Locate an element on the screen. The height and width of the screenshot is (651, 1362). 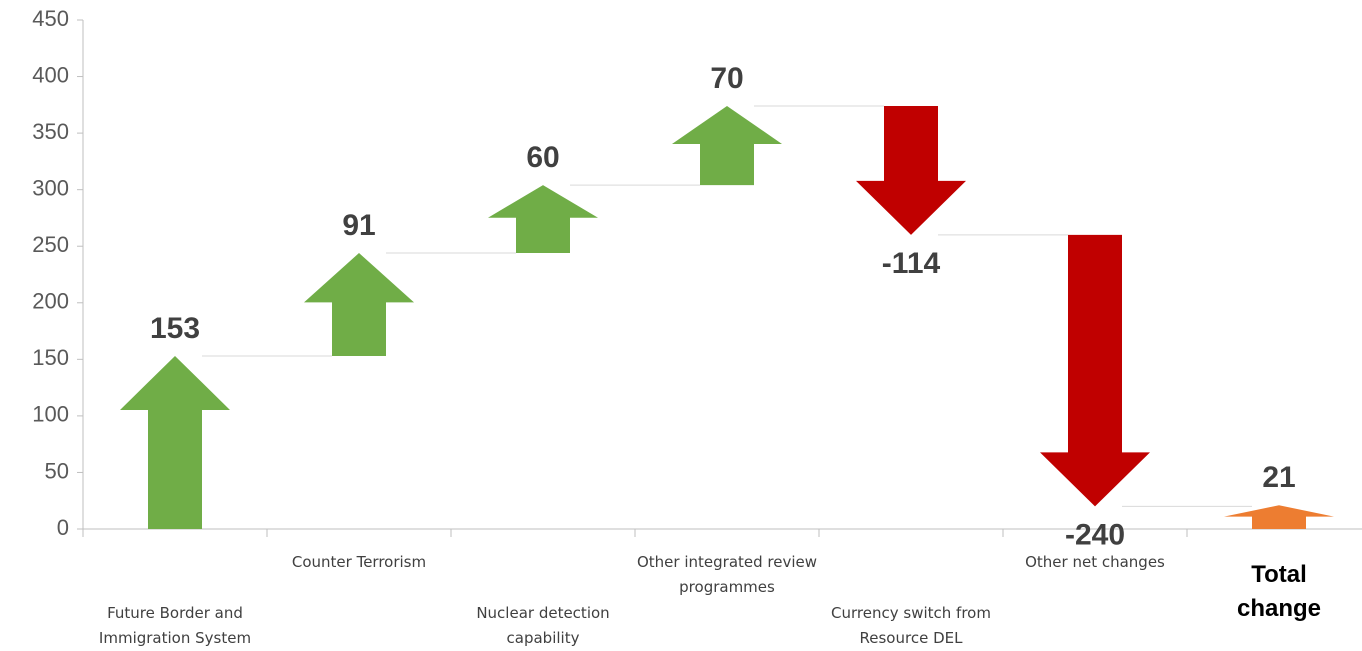
y-tick-label: 350 is located at coordinates (50, 131).